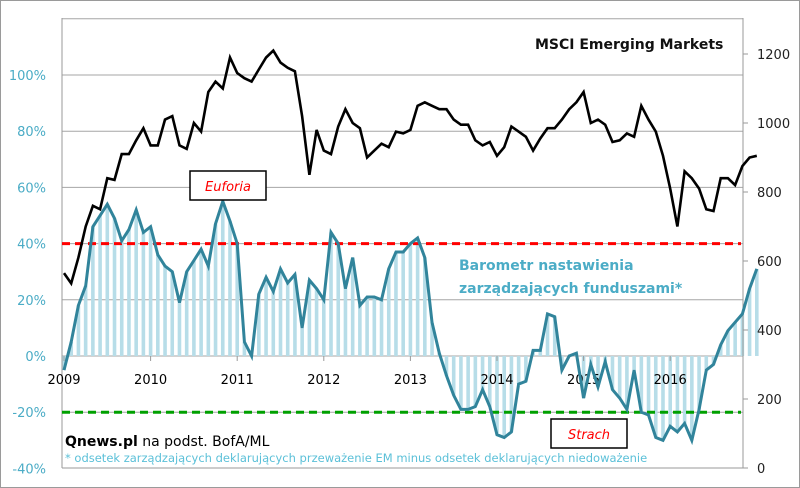 The image size is (800, 488). Describe the element at coordinates (629, 45) in the screenshot. I see `chart-title: MSCI Emerging Markets` at that location.